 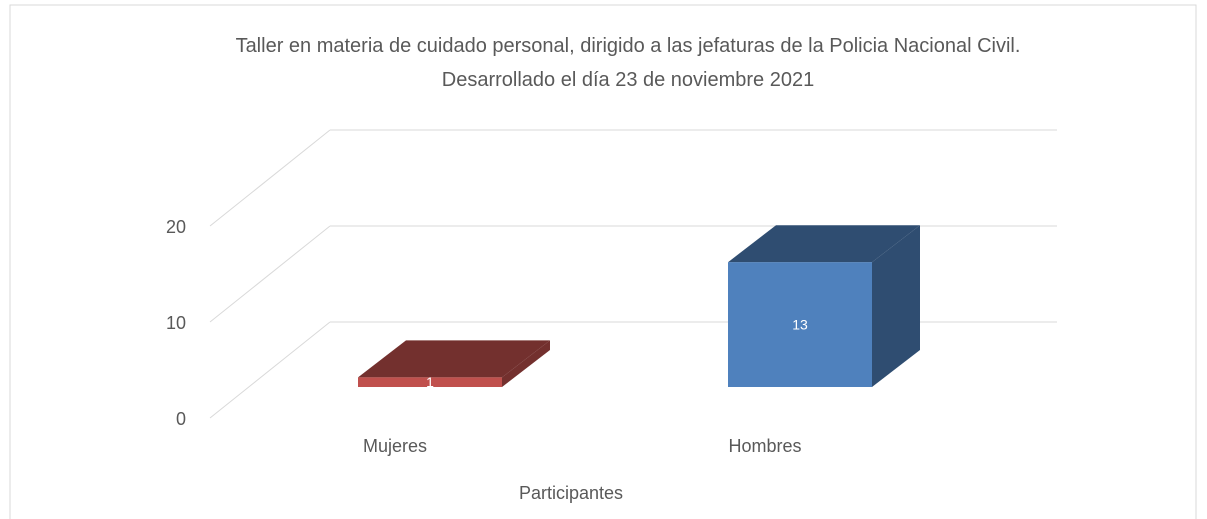 What do you see at coordinates (176, 323) in the screenshot?
I see `y-tick-label: 10` at bounding box center [176, 323].